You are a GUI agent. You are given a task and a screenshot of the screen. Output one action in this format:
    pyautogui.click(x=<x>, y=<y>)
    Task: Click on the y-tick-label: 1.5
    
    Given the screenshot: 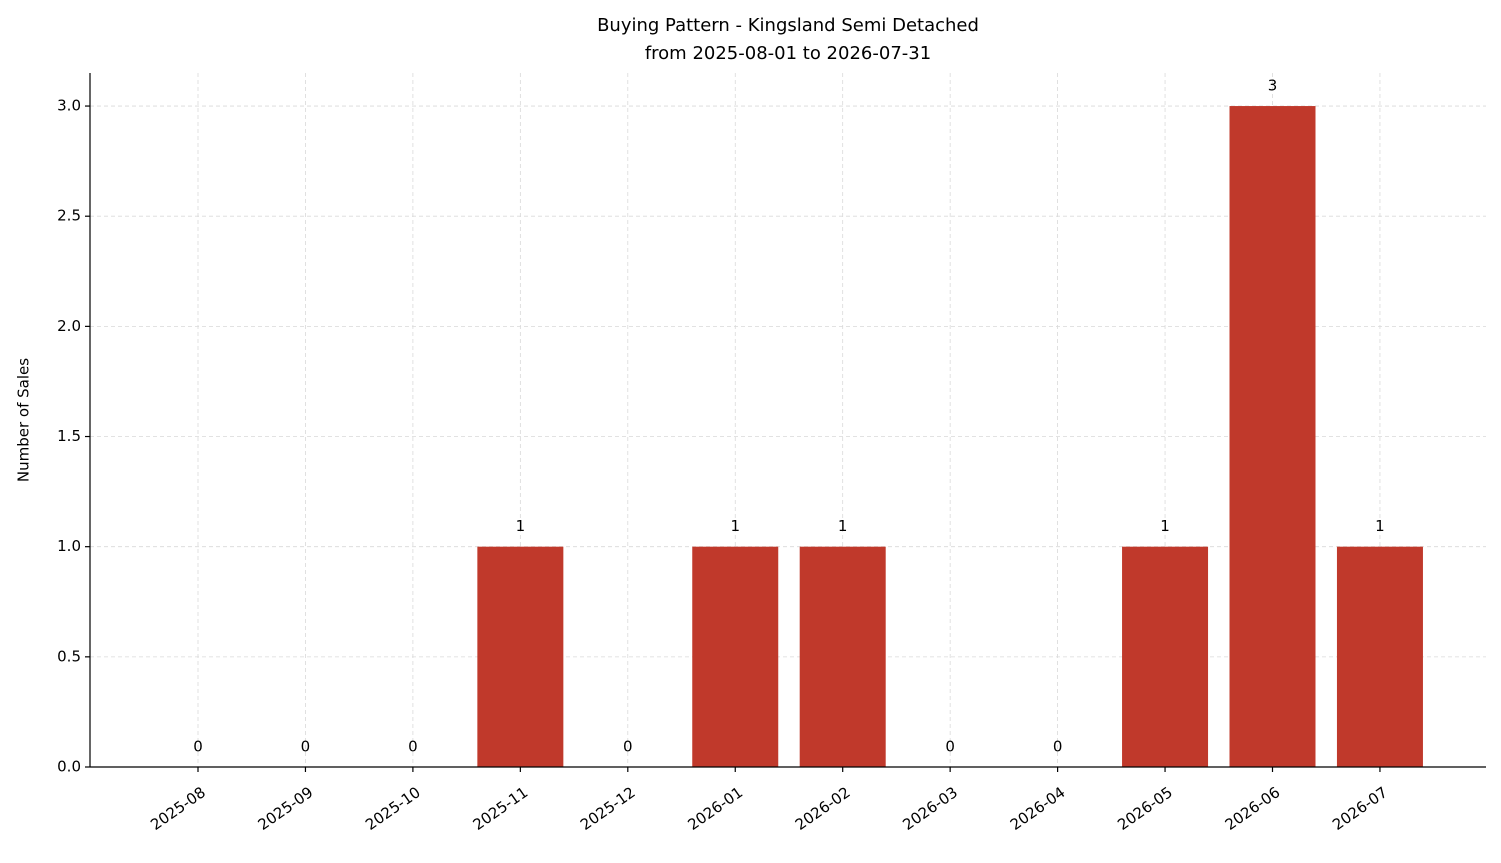 What is the action you would take?
    pyautogui.click(x=69, y=436)
    